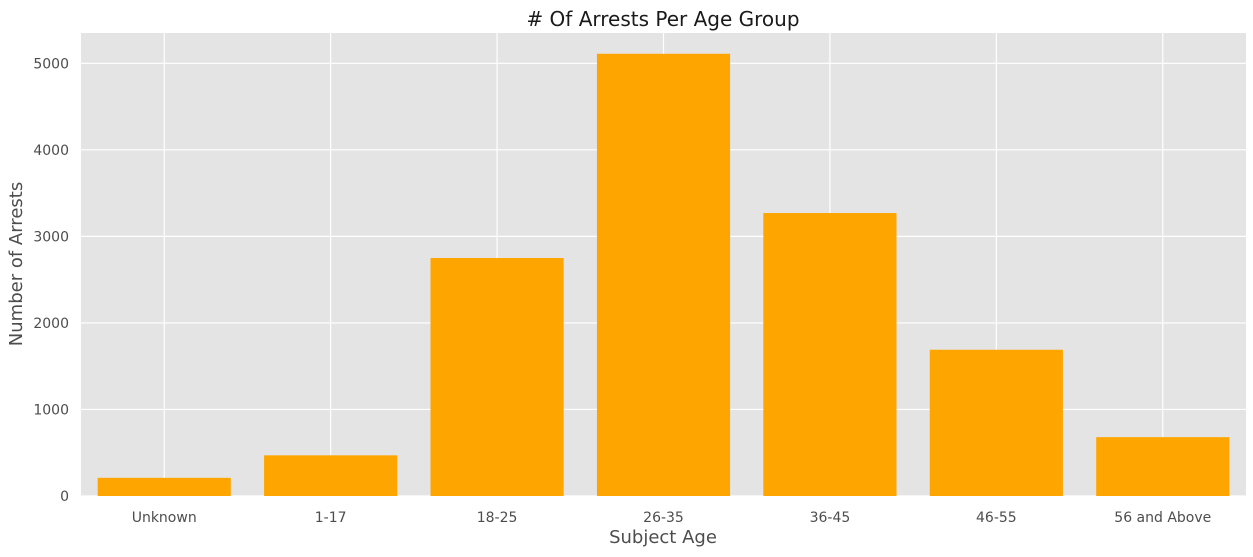  I want to click on x-tick-label: 56 and Above, so click(1162, 518).